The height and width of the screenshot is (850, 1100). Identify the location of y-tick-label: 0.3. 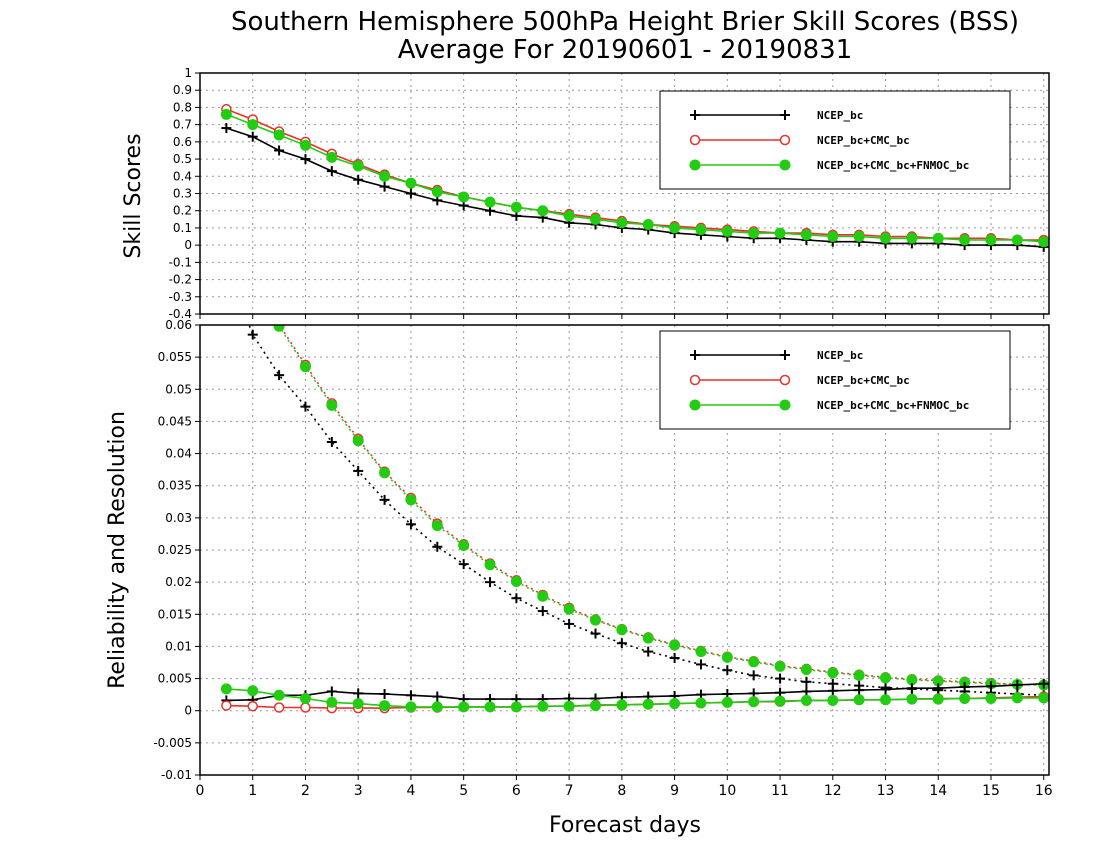
(182, 194).